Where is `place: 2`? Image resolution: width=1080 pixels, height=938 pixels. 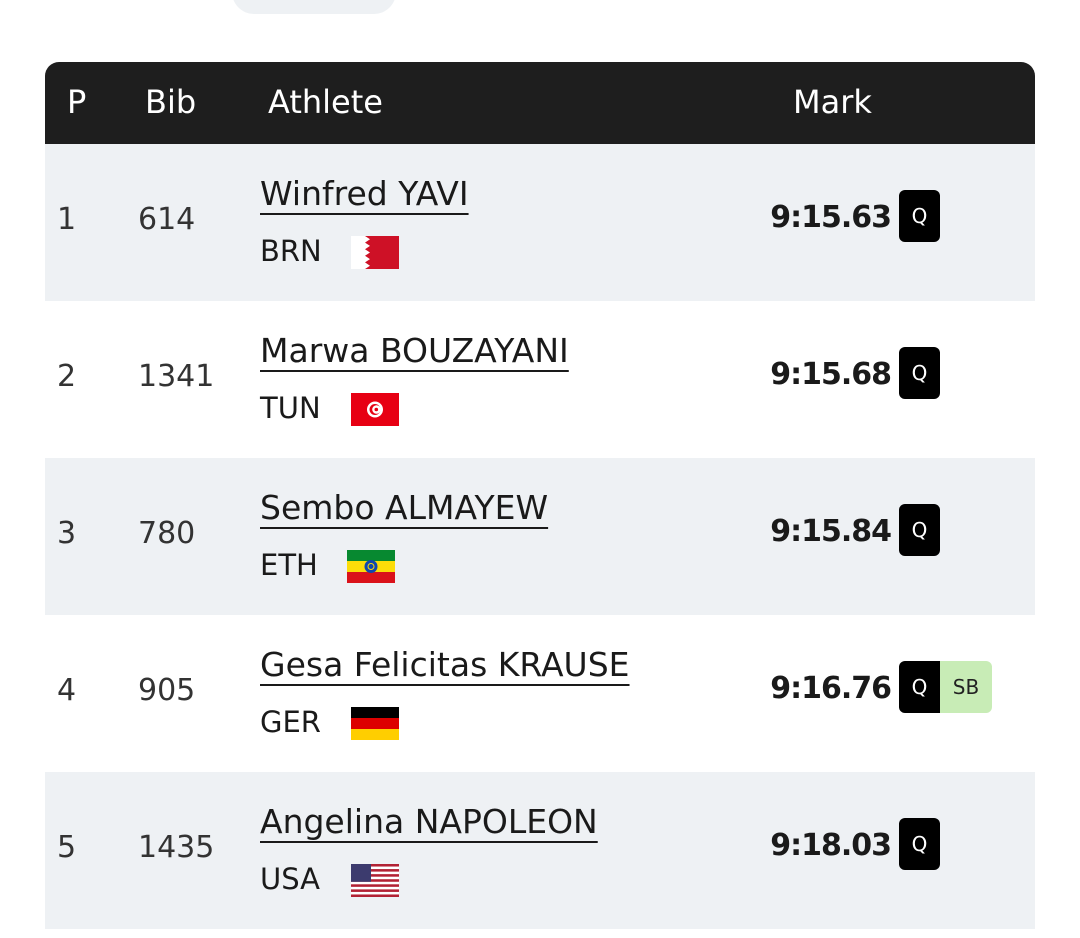
place: 2 is located at coordinates (67, 376).